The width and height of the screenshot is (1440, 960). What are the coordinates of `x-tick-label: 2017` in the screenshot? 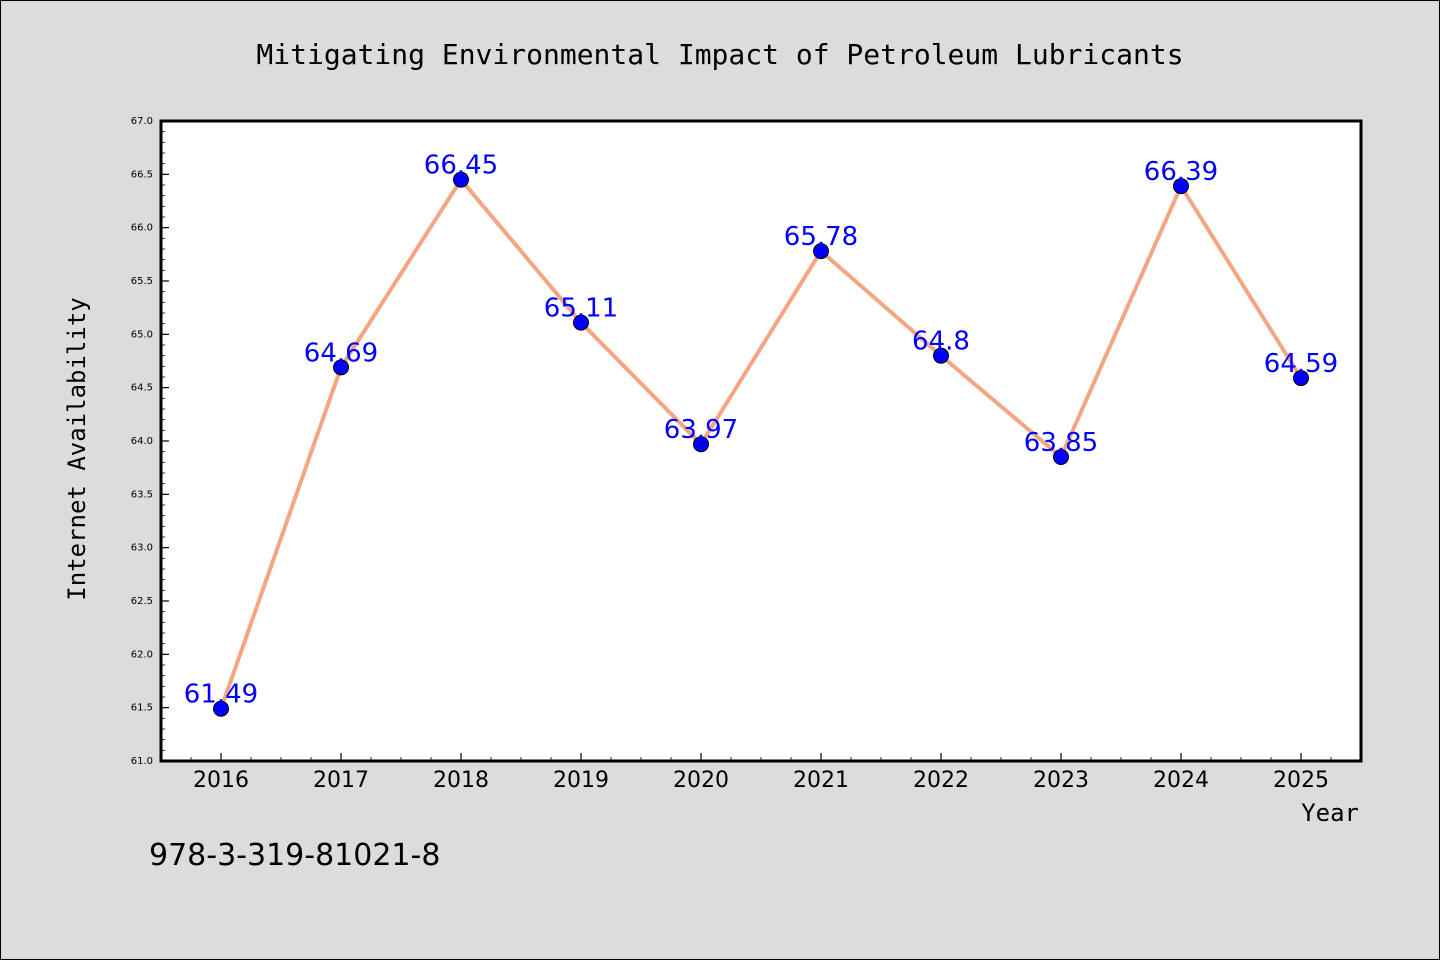 It's located at (341, 780).